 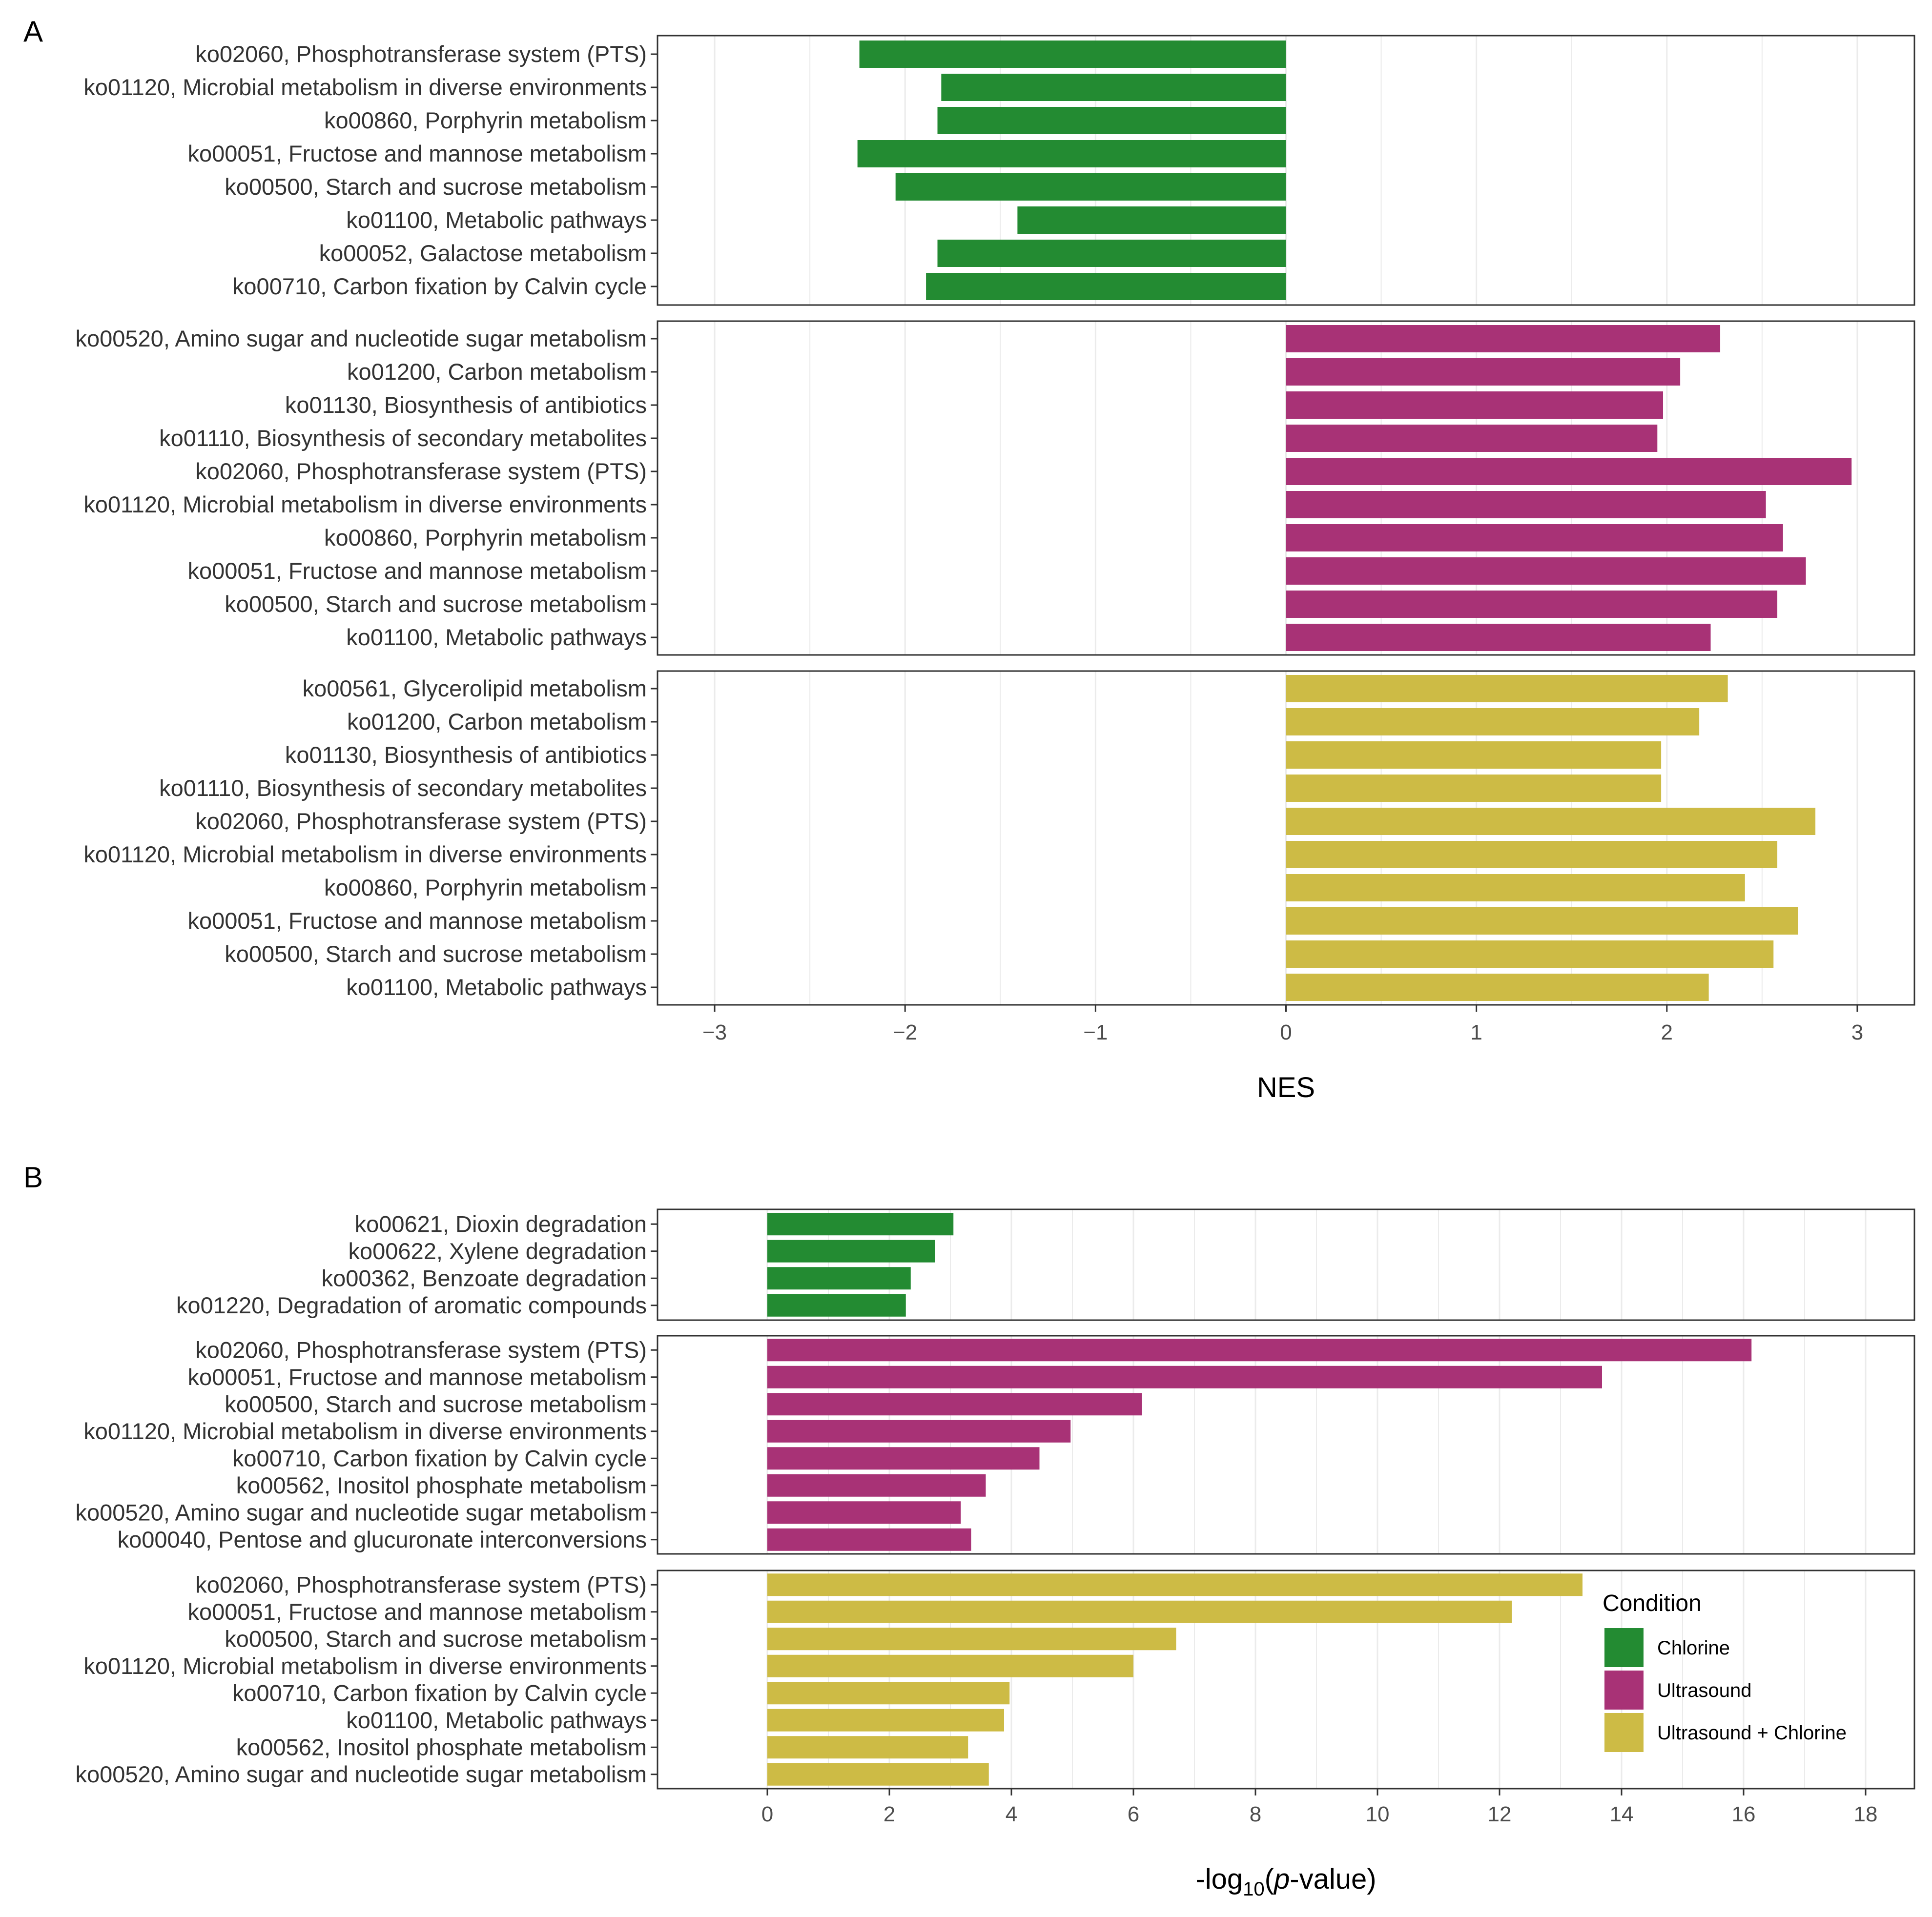 What do you see at coordinates (1286, 1087) in the screenshot?
I see `x-axis-title: NES` at bounding box center [1286, 1087].